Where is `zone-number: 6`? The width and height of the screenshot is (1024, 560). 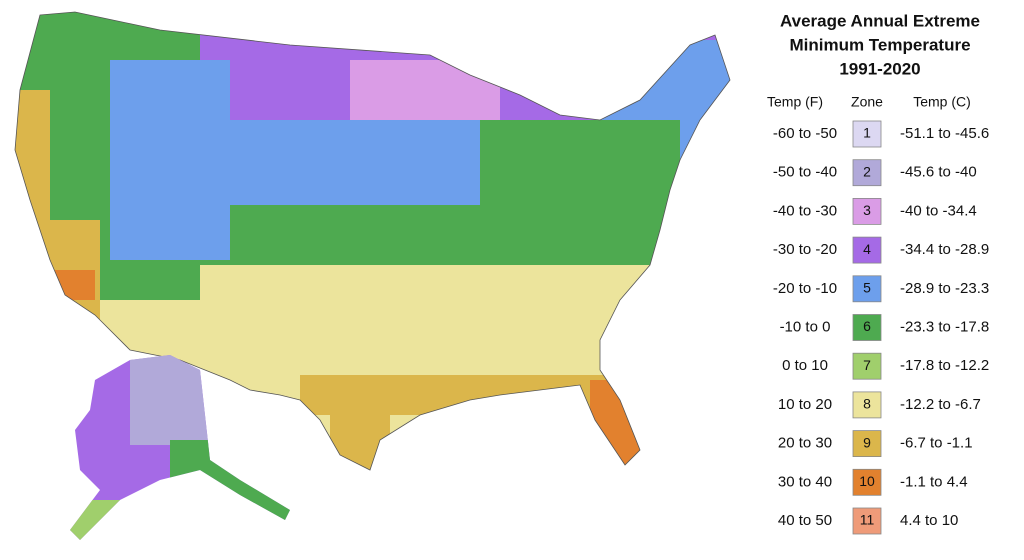
zone-number: 6 is located at coordinates (867, 326).